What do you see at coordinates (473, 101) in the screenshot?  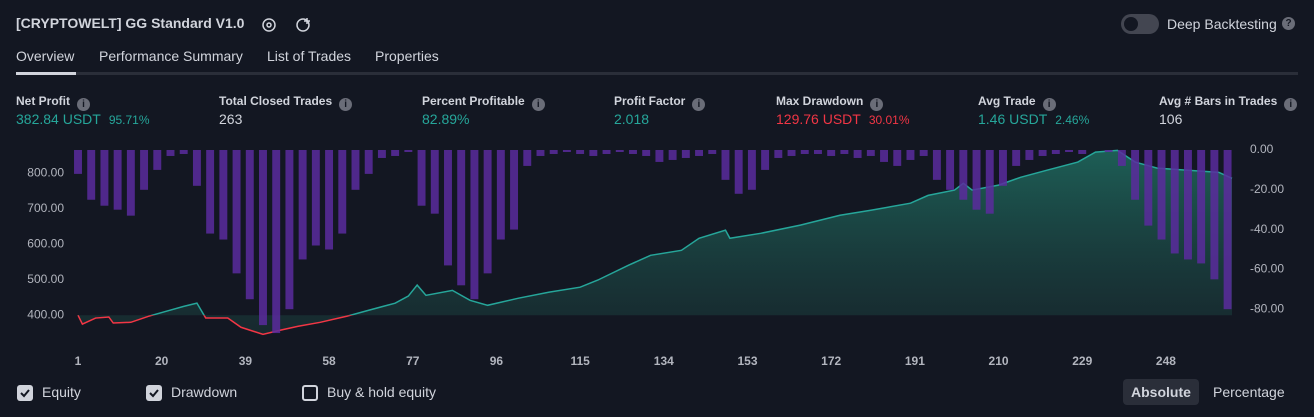 I see `metric-label-text: Percent Profitable` at bounding box center [473, 101].